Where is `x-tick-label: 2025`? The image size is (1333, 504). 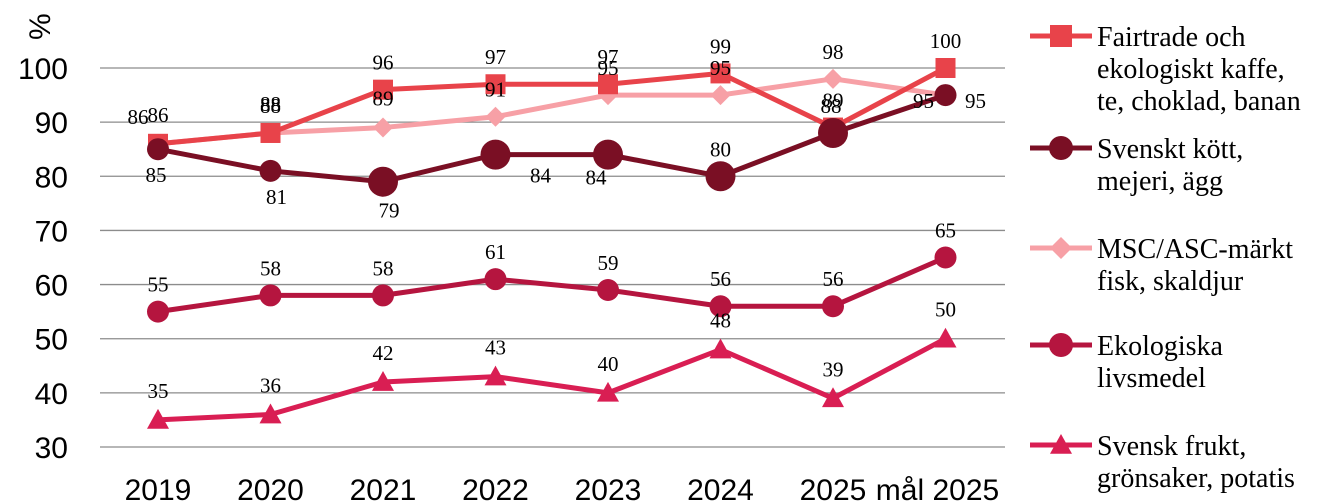
x-tick-label: 2025 is located at coordinates (833, 489).